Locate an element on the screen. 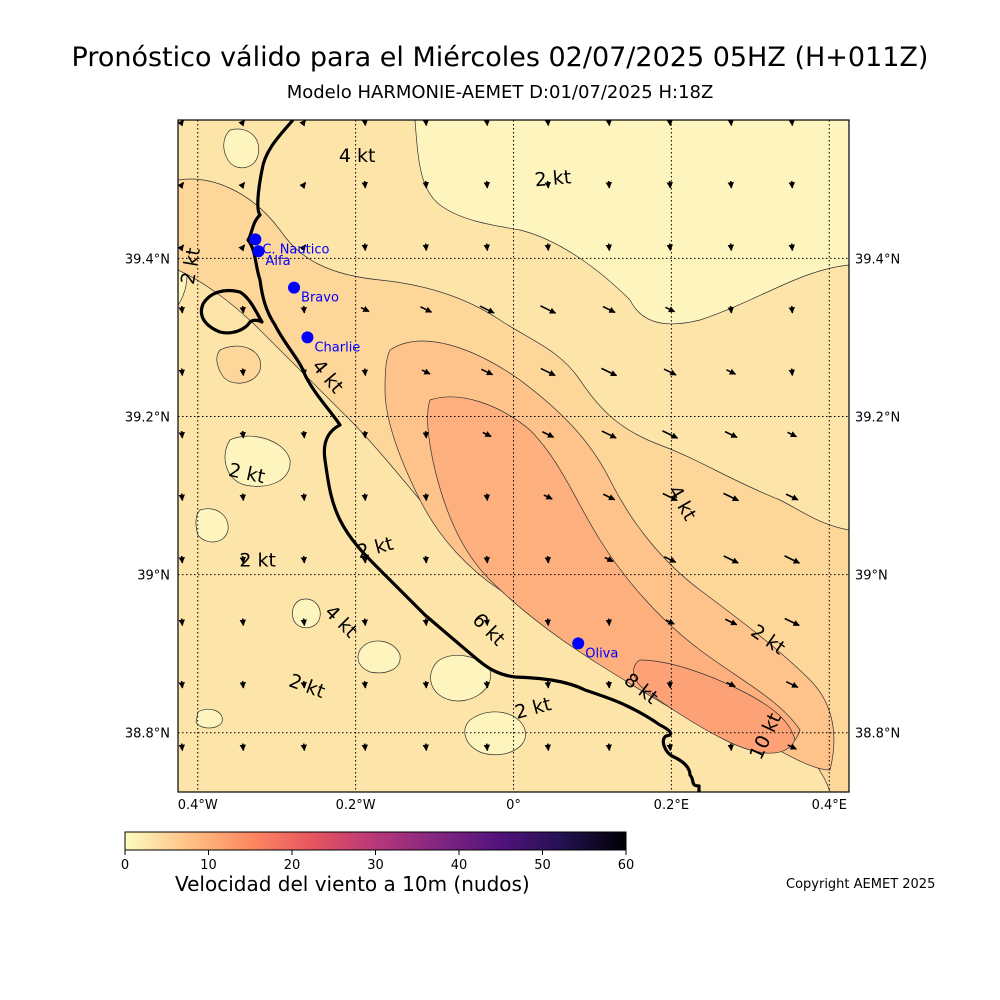 The height and width of the screenshot is (1000, 1000). wind-band-10kt is located at coordinates (714, 706).